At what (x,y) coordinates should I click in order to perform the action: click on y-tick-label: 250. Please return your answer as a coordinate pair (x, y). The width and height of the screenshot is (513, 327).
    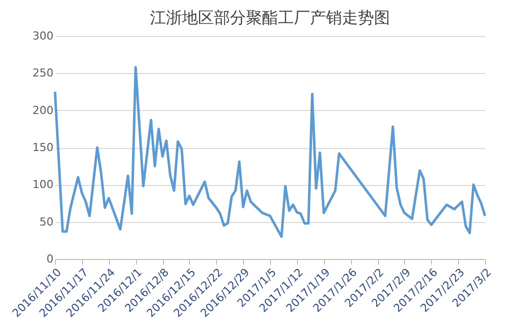
    Looking at the image, I should click on (43, 73).